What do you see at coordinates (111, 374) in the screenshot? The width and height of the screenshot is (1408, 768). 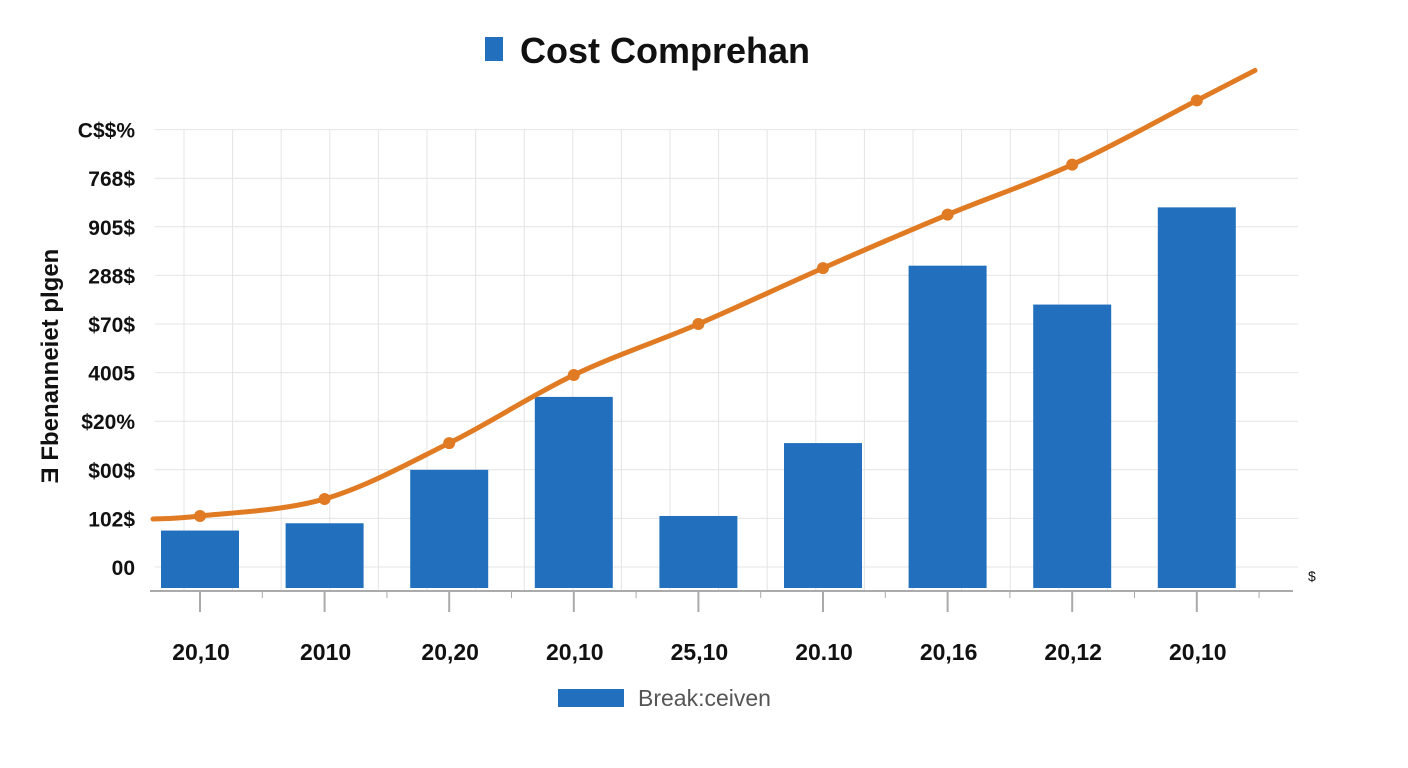 I see `y-tick-label: 4005` at bounding box center [111, 374].